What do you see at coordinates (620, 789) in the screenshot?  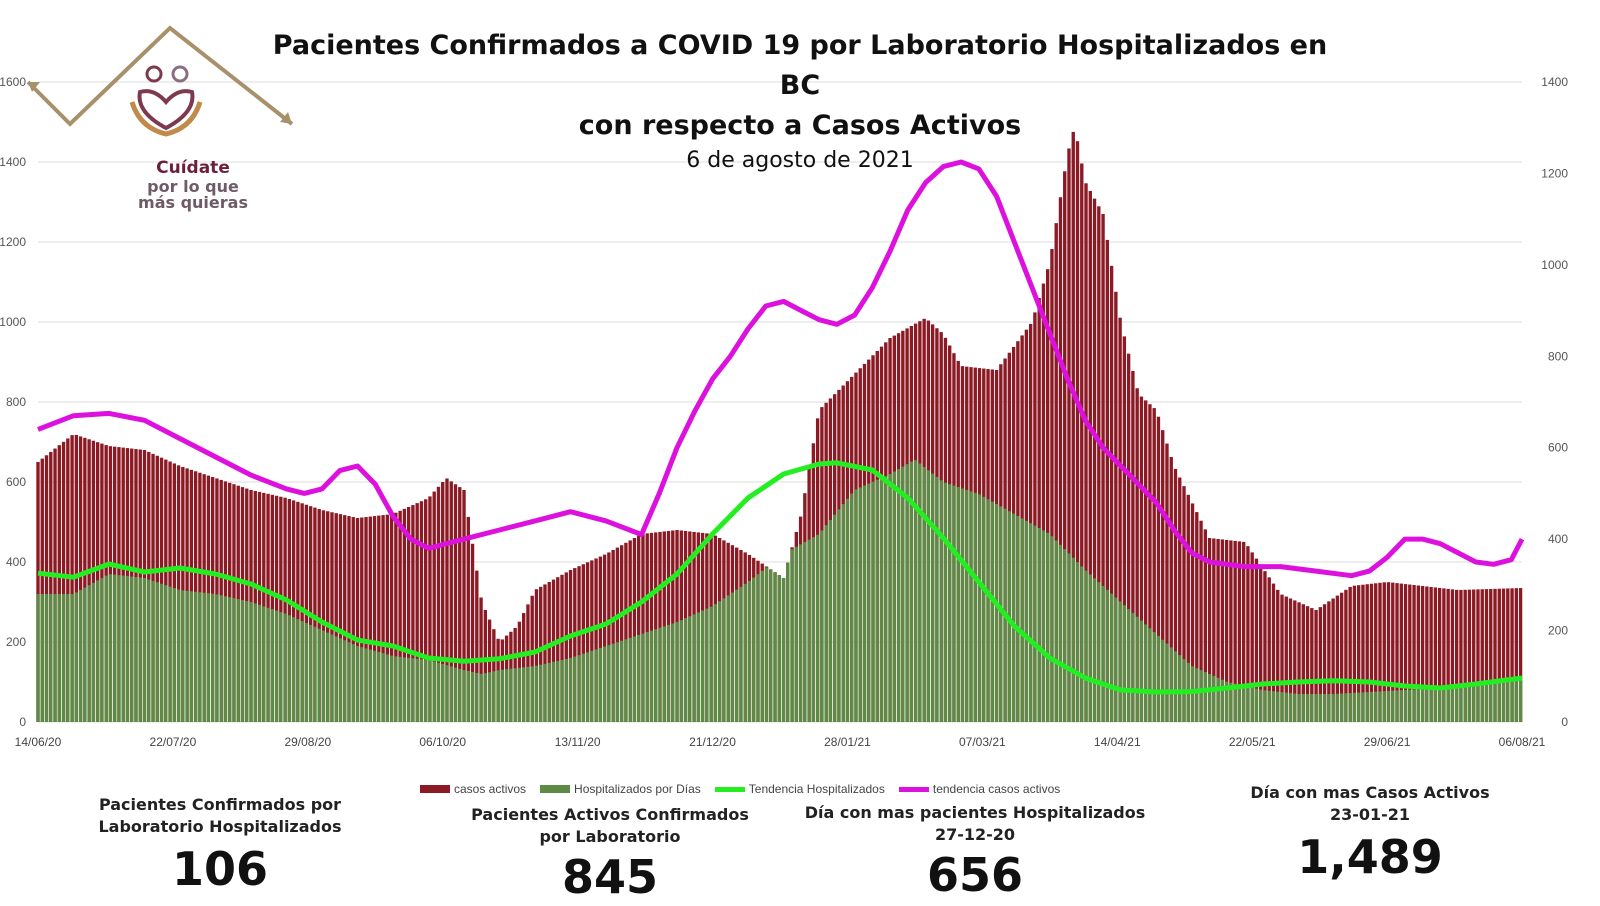 I see `legend-item-hospitalizados: Hospitalizados por Días` at bounding box center [620, 789].